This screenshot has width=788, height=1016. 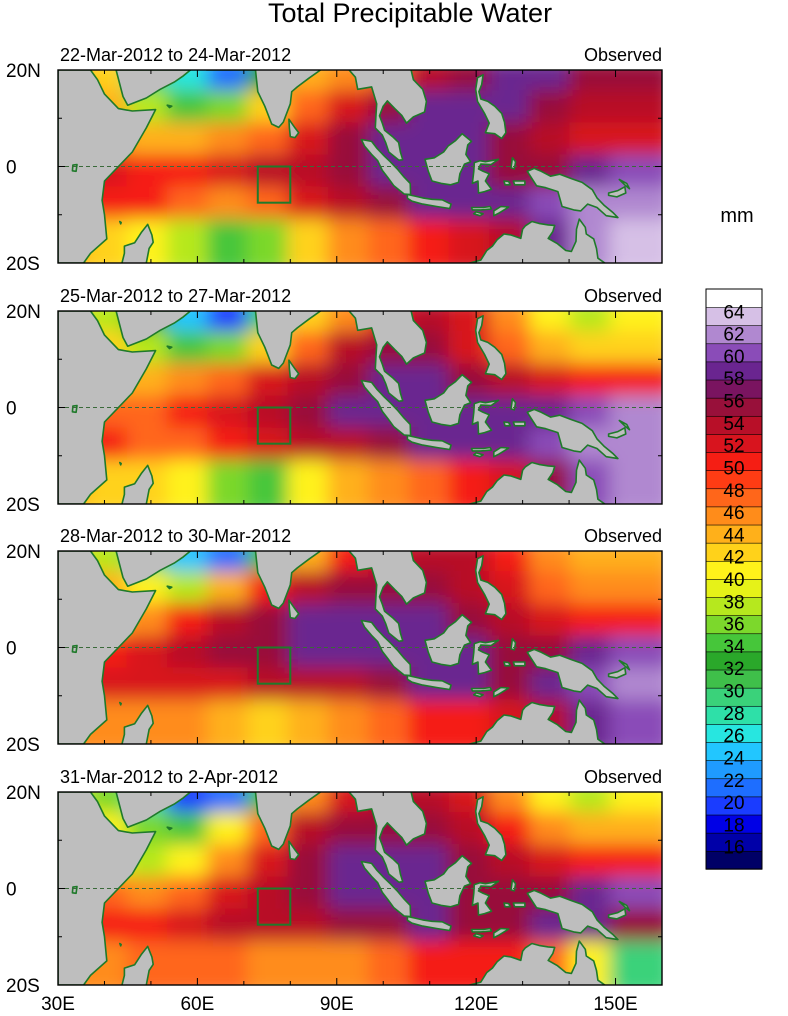 What do you see at coordinates (615, 1004) in the screenshot?
I see `lon-tick-label: 150E` at bounding box center [615, 1004].